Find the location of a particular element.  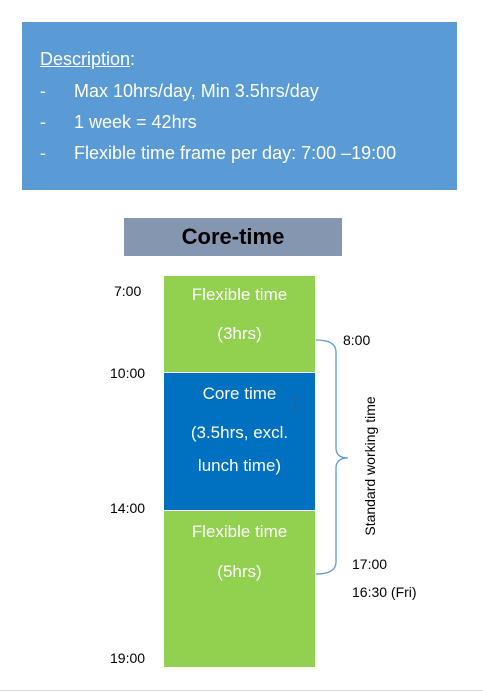

block-duration: (3hrs) is located at coordinates (239, 333).